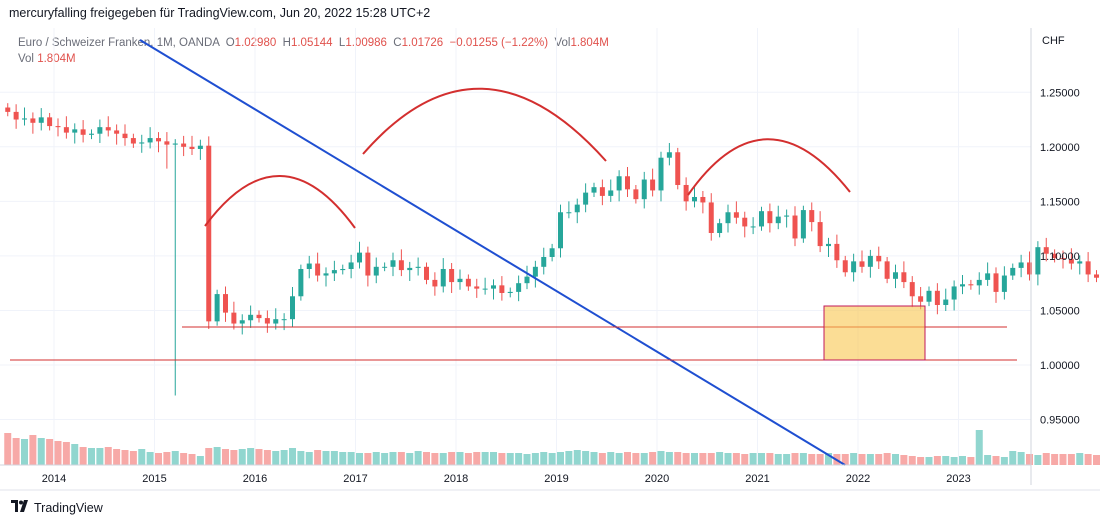 This screenshot has width=1100, height=527. I want to click on y-tick-label: 1.15000, so click(1060, 202).